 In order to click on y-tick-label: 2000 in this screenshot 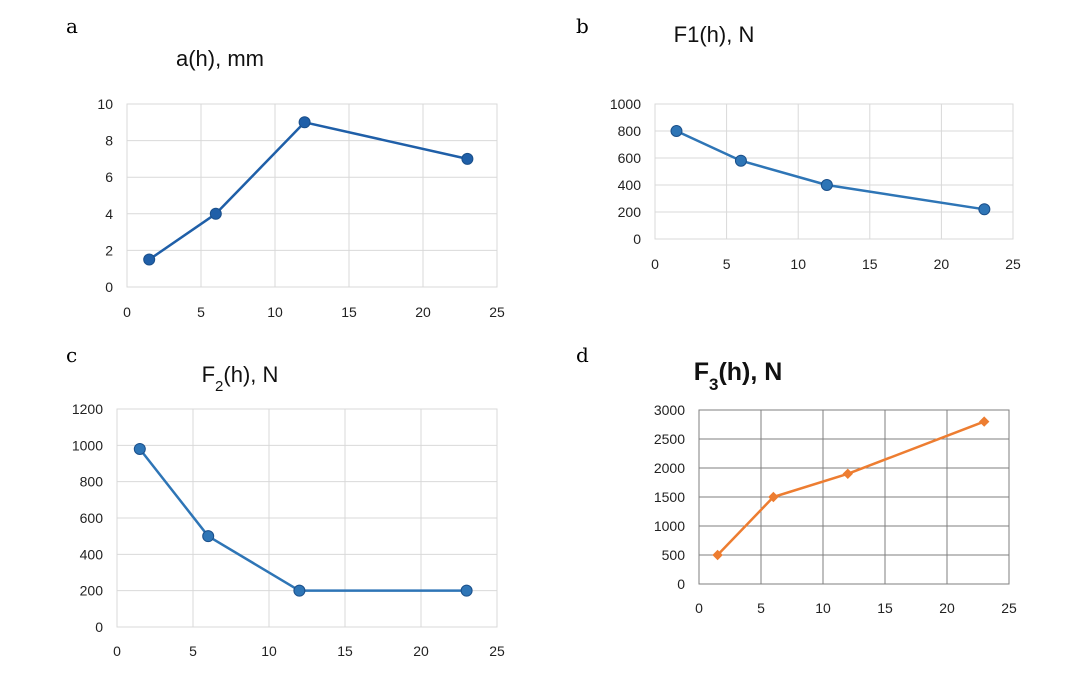, I will do `click(669, 468)`.